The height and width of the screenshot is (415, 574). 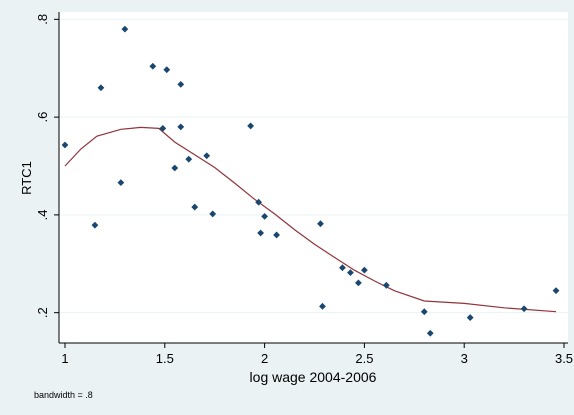 I want to click on x-axis-title: log wage 2004-2006, so click(x=313, y=377).